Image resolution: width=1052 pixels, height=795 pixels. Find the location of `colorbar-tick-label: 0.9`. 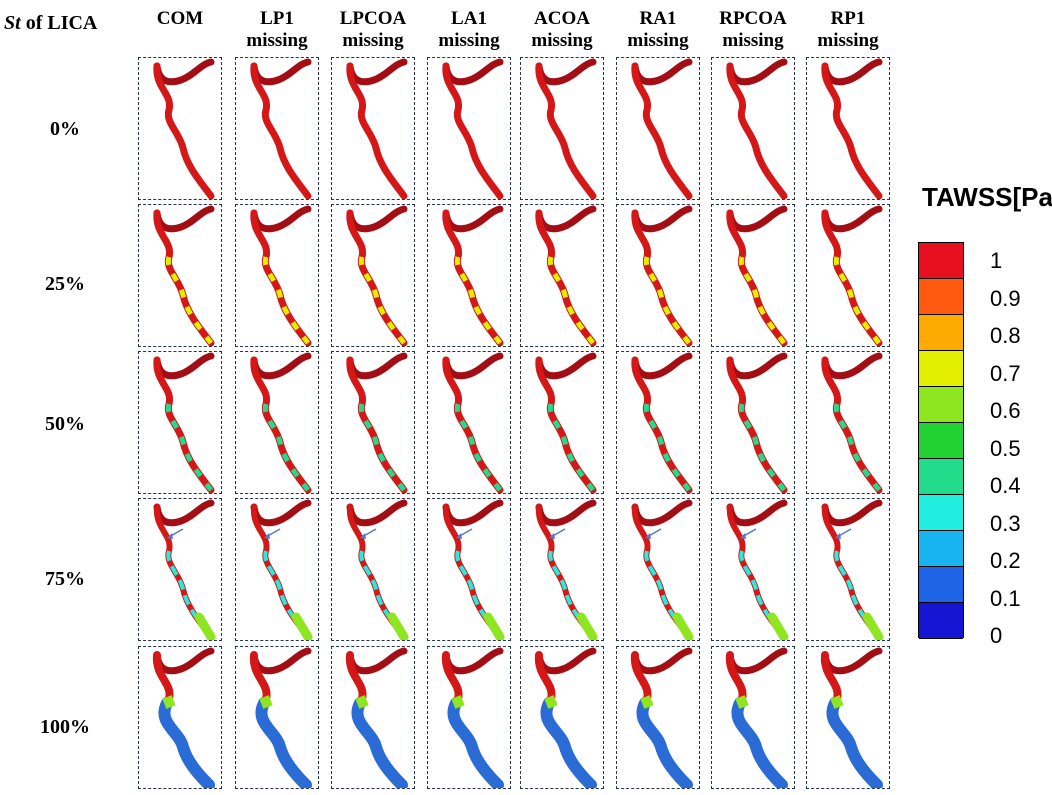

colorbar-tick-label: 0.9 is located at coordinates (1005, 298).